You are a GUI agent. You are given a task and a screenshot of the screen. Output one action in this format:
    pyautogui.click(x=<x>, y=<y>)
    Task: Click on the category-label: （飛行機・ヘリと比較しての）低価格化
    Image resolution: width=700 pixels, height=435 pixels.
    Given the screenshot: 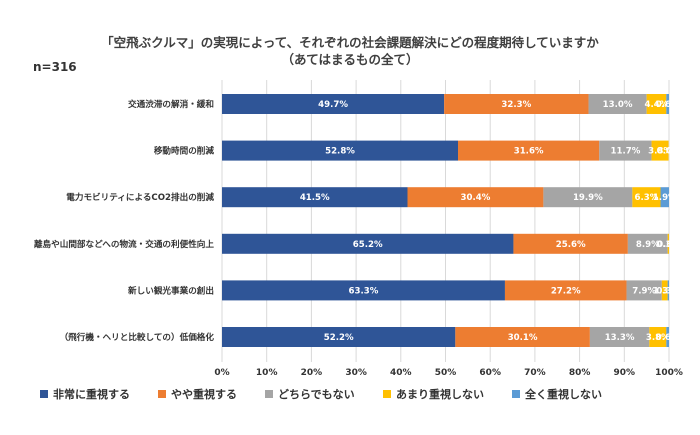 What is the action you would take?
    pyautogui.click(x=137, y=337)
    